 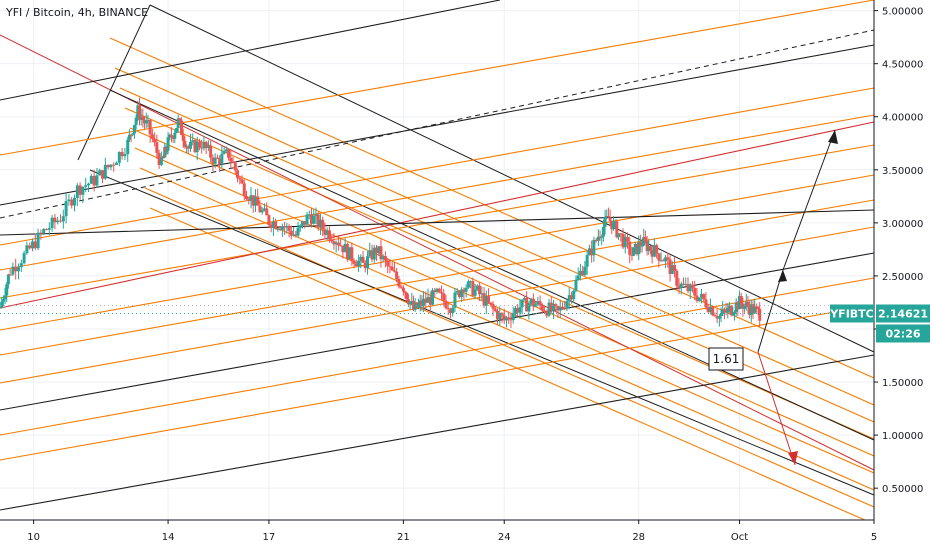 I want to click on price-tag-value: 2.14621, so click(x=903, y=313).